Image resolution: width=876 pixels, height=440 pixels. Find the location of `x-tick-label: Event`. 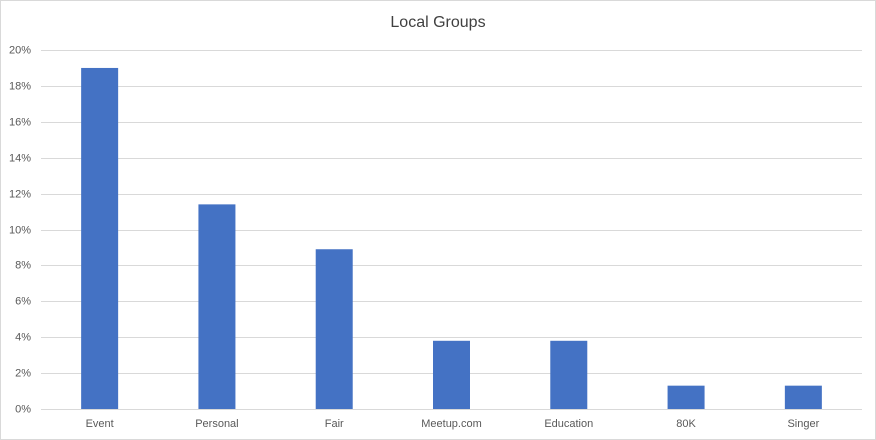

x-tick-label: Event is located at coordinates (100, 424).